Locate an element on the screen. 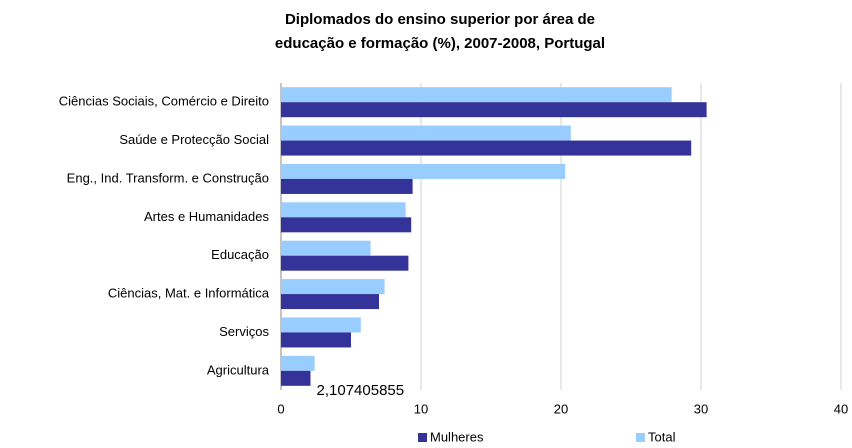 The image size is (852, 448). y-tick-label: Artes e Humanidades is located at coordinates (207, 216).